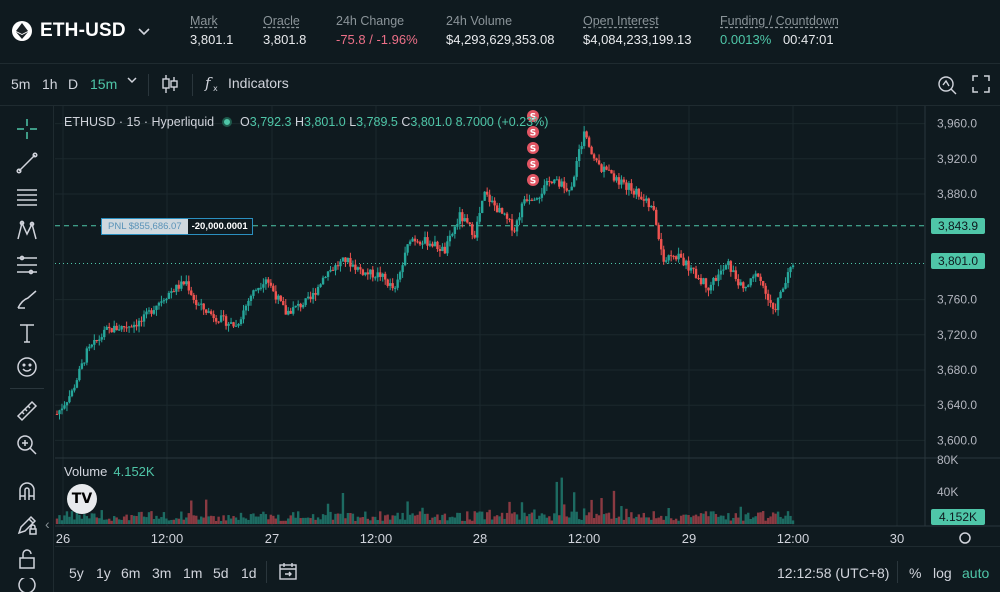  Describe the element at coordinates (957, 335) in the screenshot. I see `price-tick-label: 3,720.0` at that location.